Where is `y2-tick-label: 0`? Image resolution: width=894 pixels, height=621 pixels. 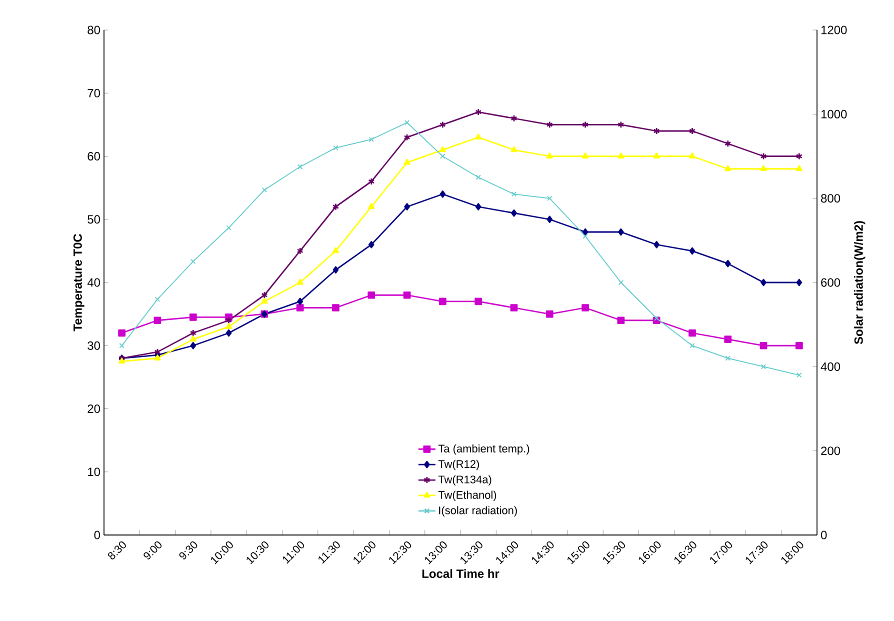 y2-tick-label: 0 is located at coordinates (823, 535).